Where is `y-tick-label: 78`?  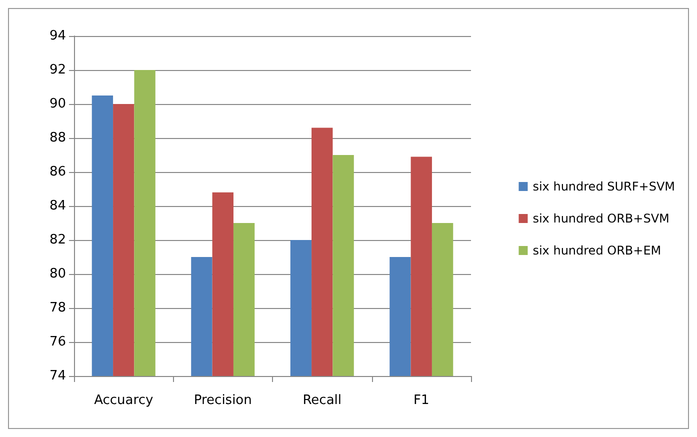
y-tick-label: 78 is located at coordinates (57, 308).